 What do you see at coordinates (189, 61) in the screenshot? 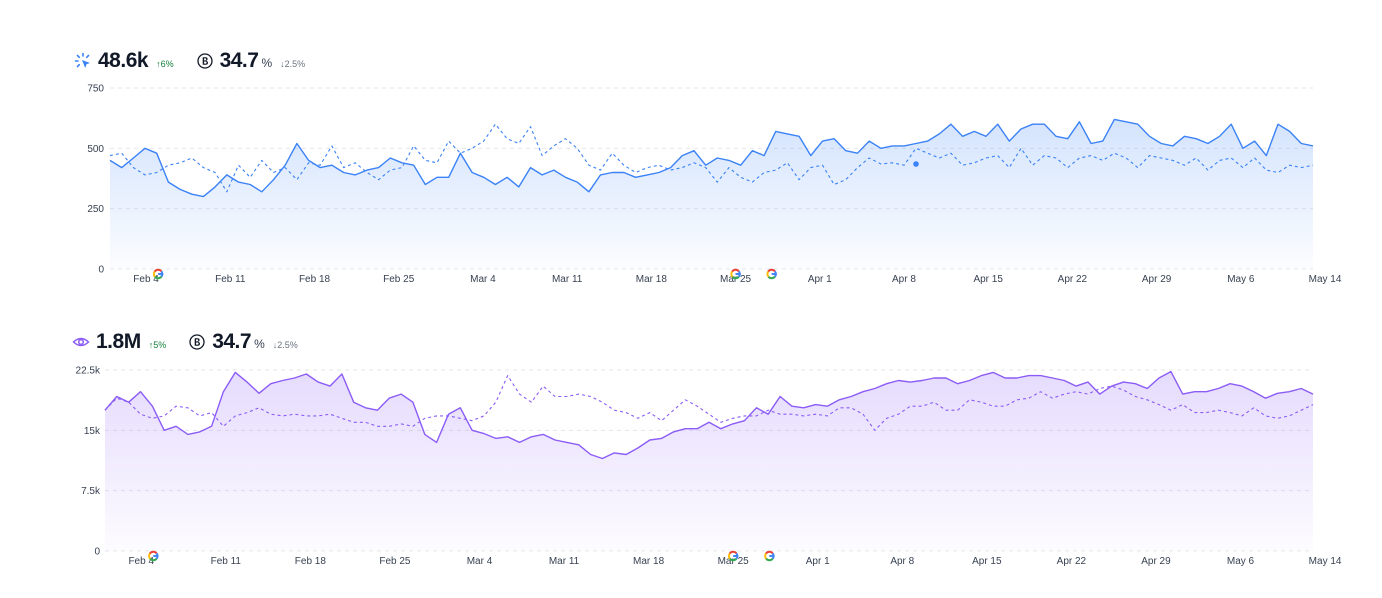
I see `visitors-metrics: 48.6k ↑6% 34.7 % ↓2.5%` at bounding box center [189, 61].